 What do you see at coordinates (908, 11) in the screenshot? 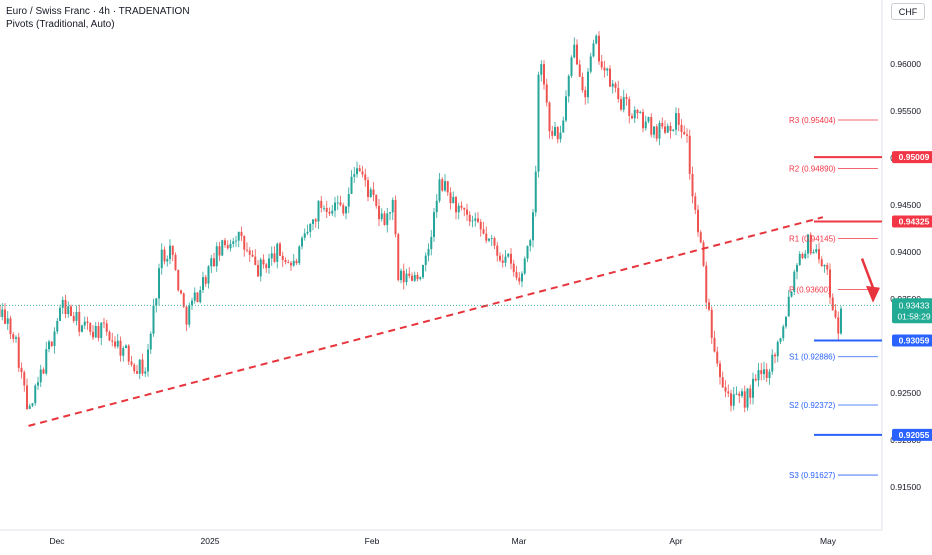
I see `currency-button: CHF` at bounding box center [908, 11].